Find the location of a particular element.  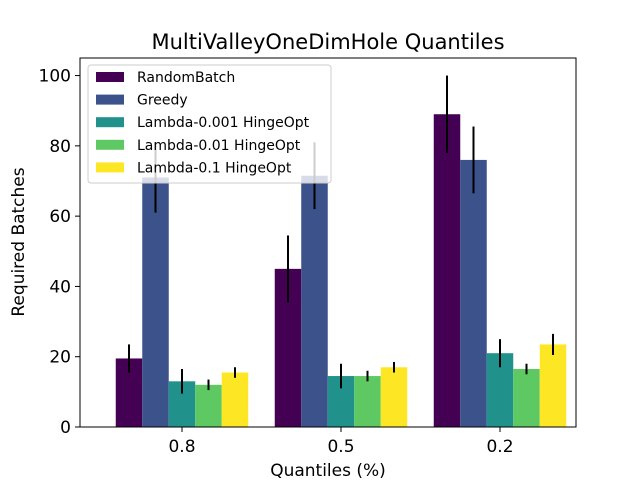

y-tick-label: 100 is located at coordinates (55, 77).